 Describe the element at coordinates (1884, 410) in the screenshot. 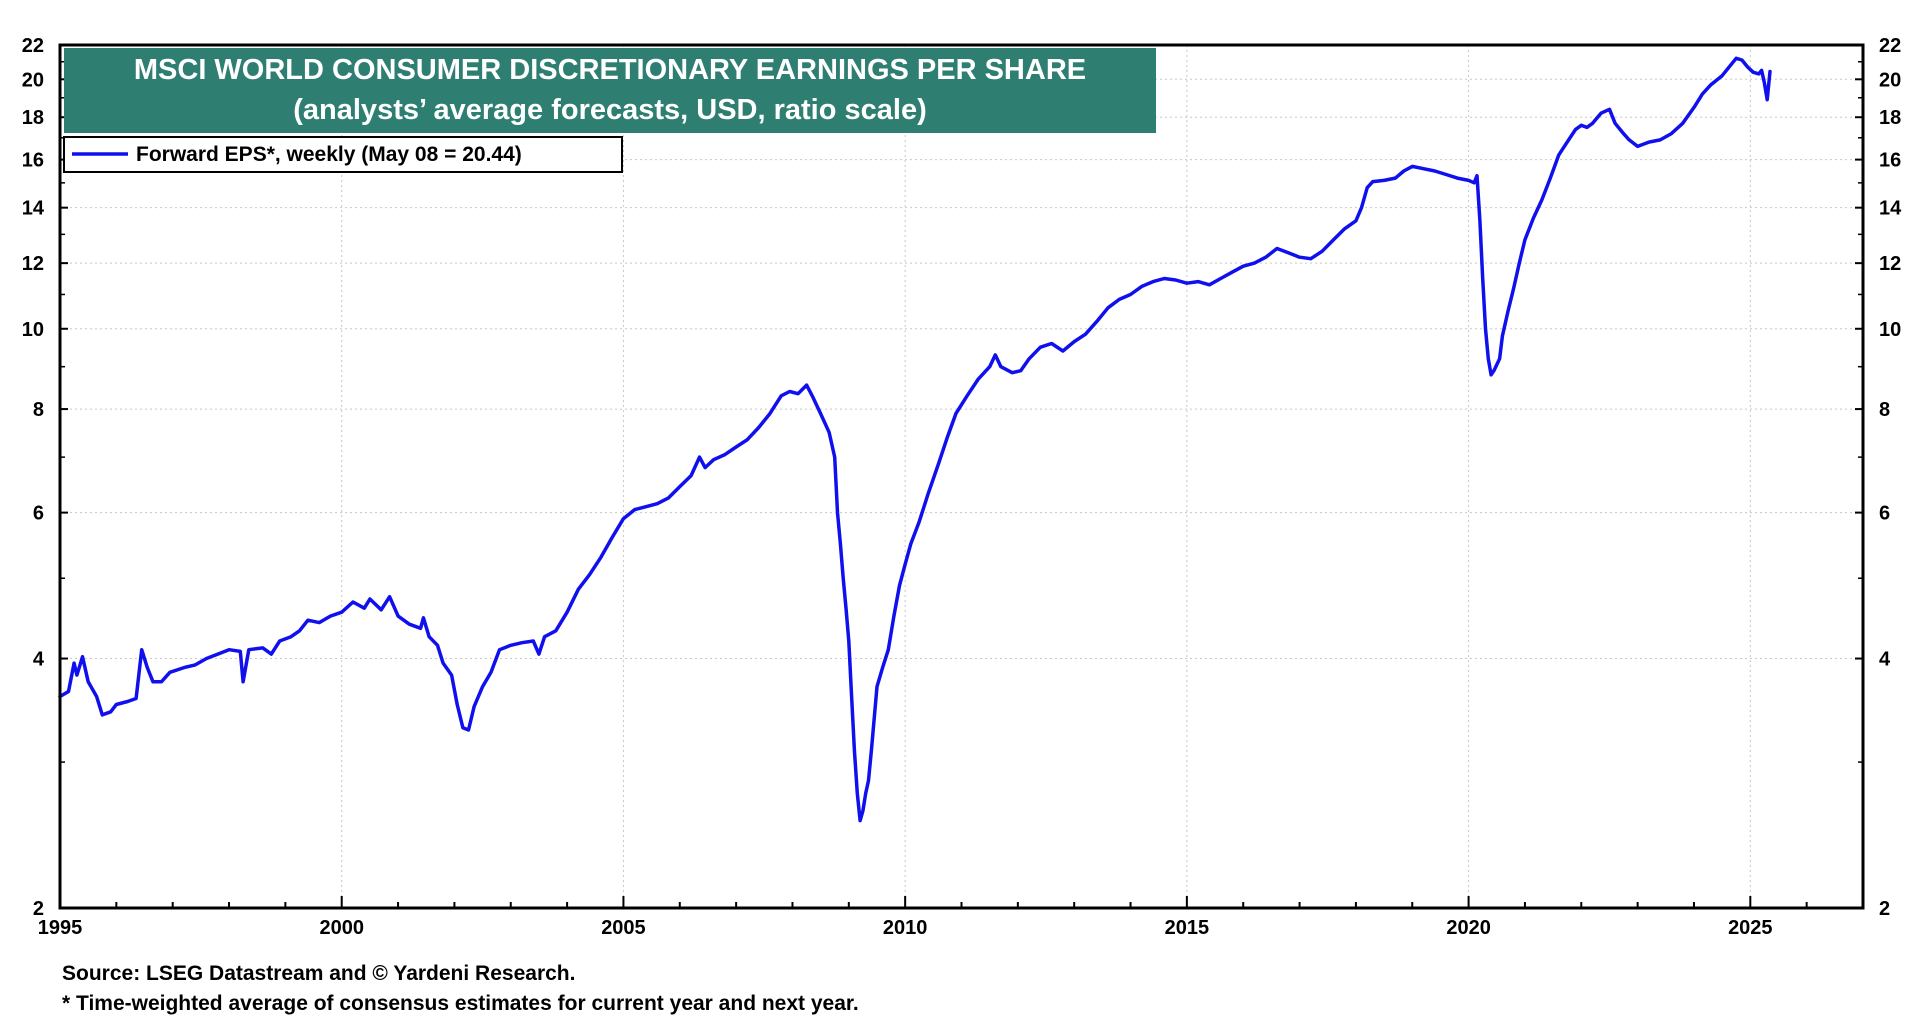

I see `y-tick-label-right: 8` at that location.